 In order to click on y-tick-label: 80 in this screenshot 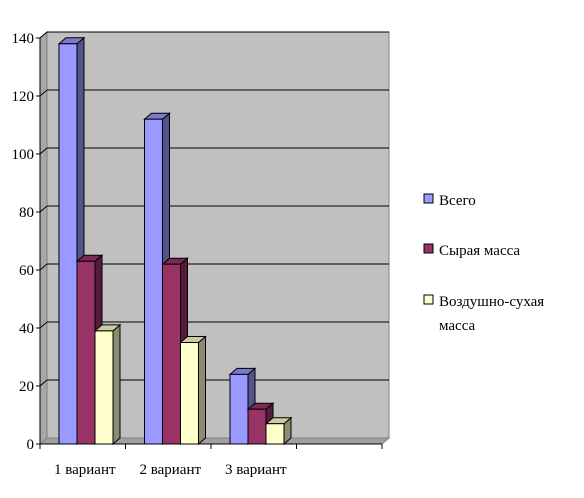, I will do `click(26, 213)`.